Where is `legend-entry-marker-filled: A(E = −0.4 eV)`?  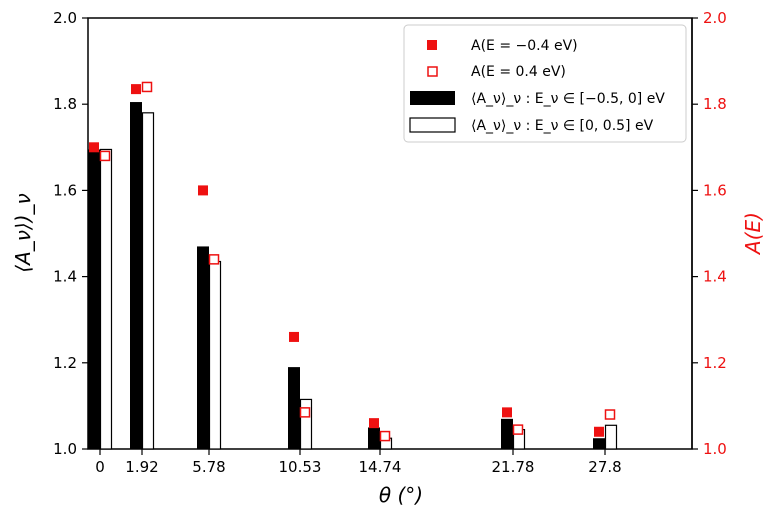
legend-entry-marker-filled: A(E = −0.4 eV) is located at coordinates (524, 46).